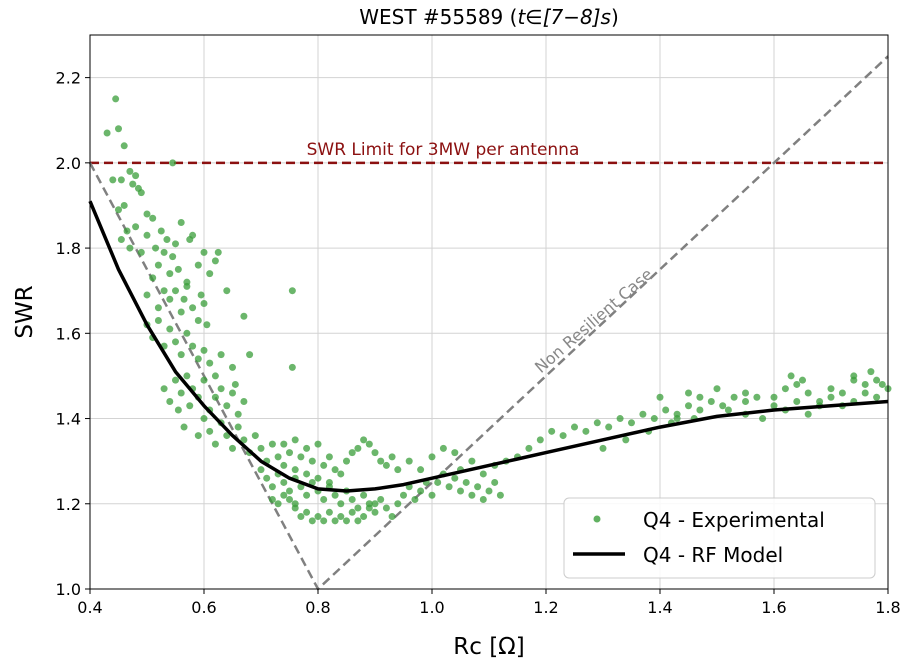 Image resolution: width=904 pixels, height=664 pixels. Describe the element at coordinates (68, 248) in the screenshot. I see `y-tick-label: 1.8` at that location.